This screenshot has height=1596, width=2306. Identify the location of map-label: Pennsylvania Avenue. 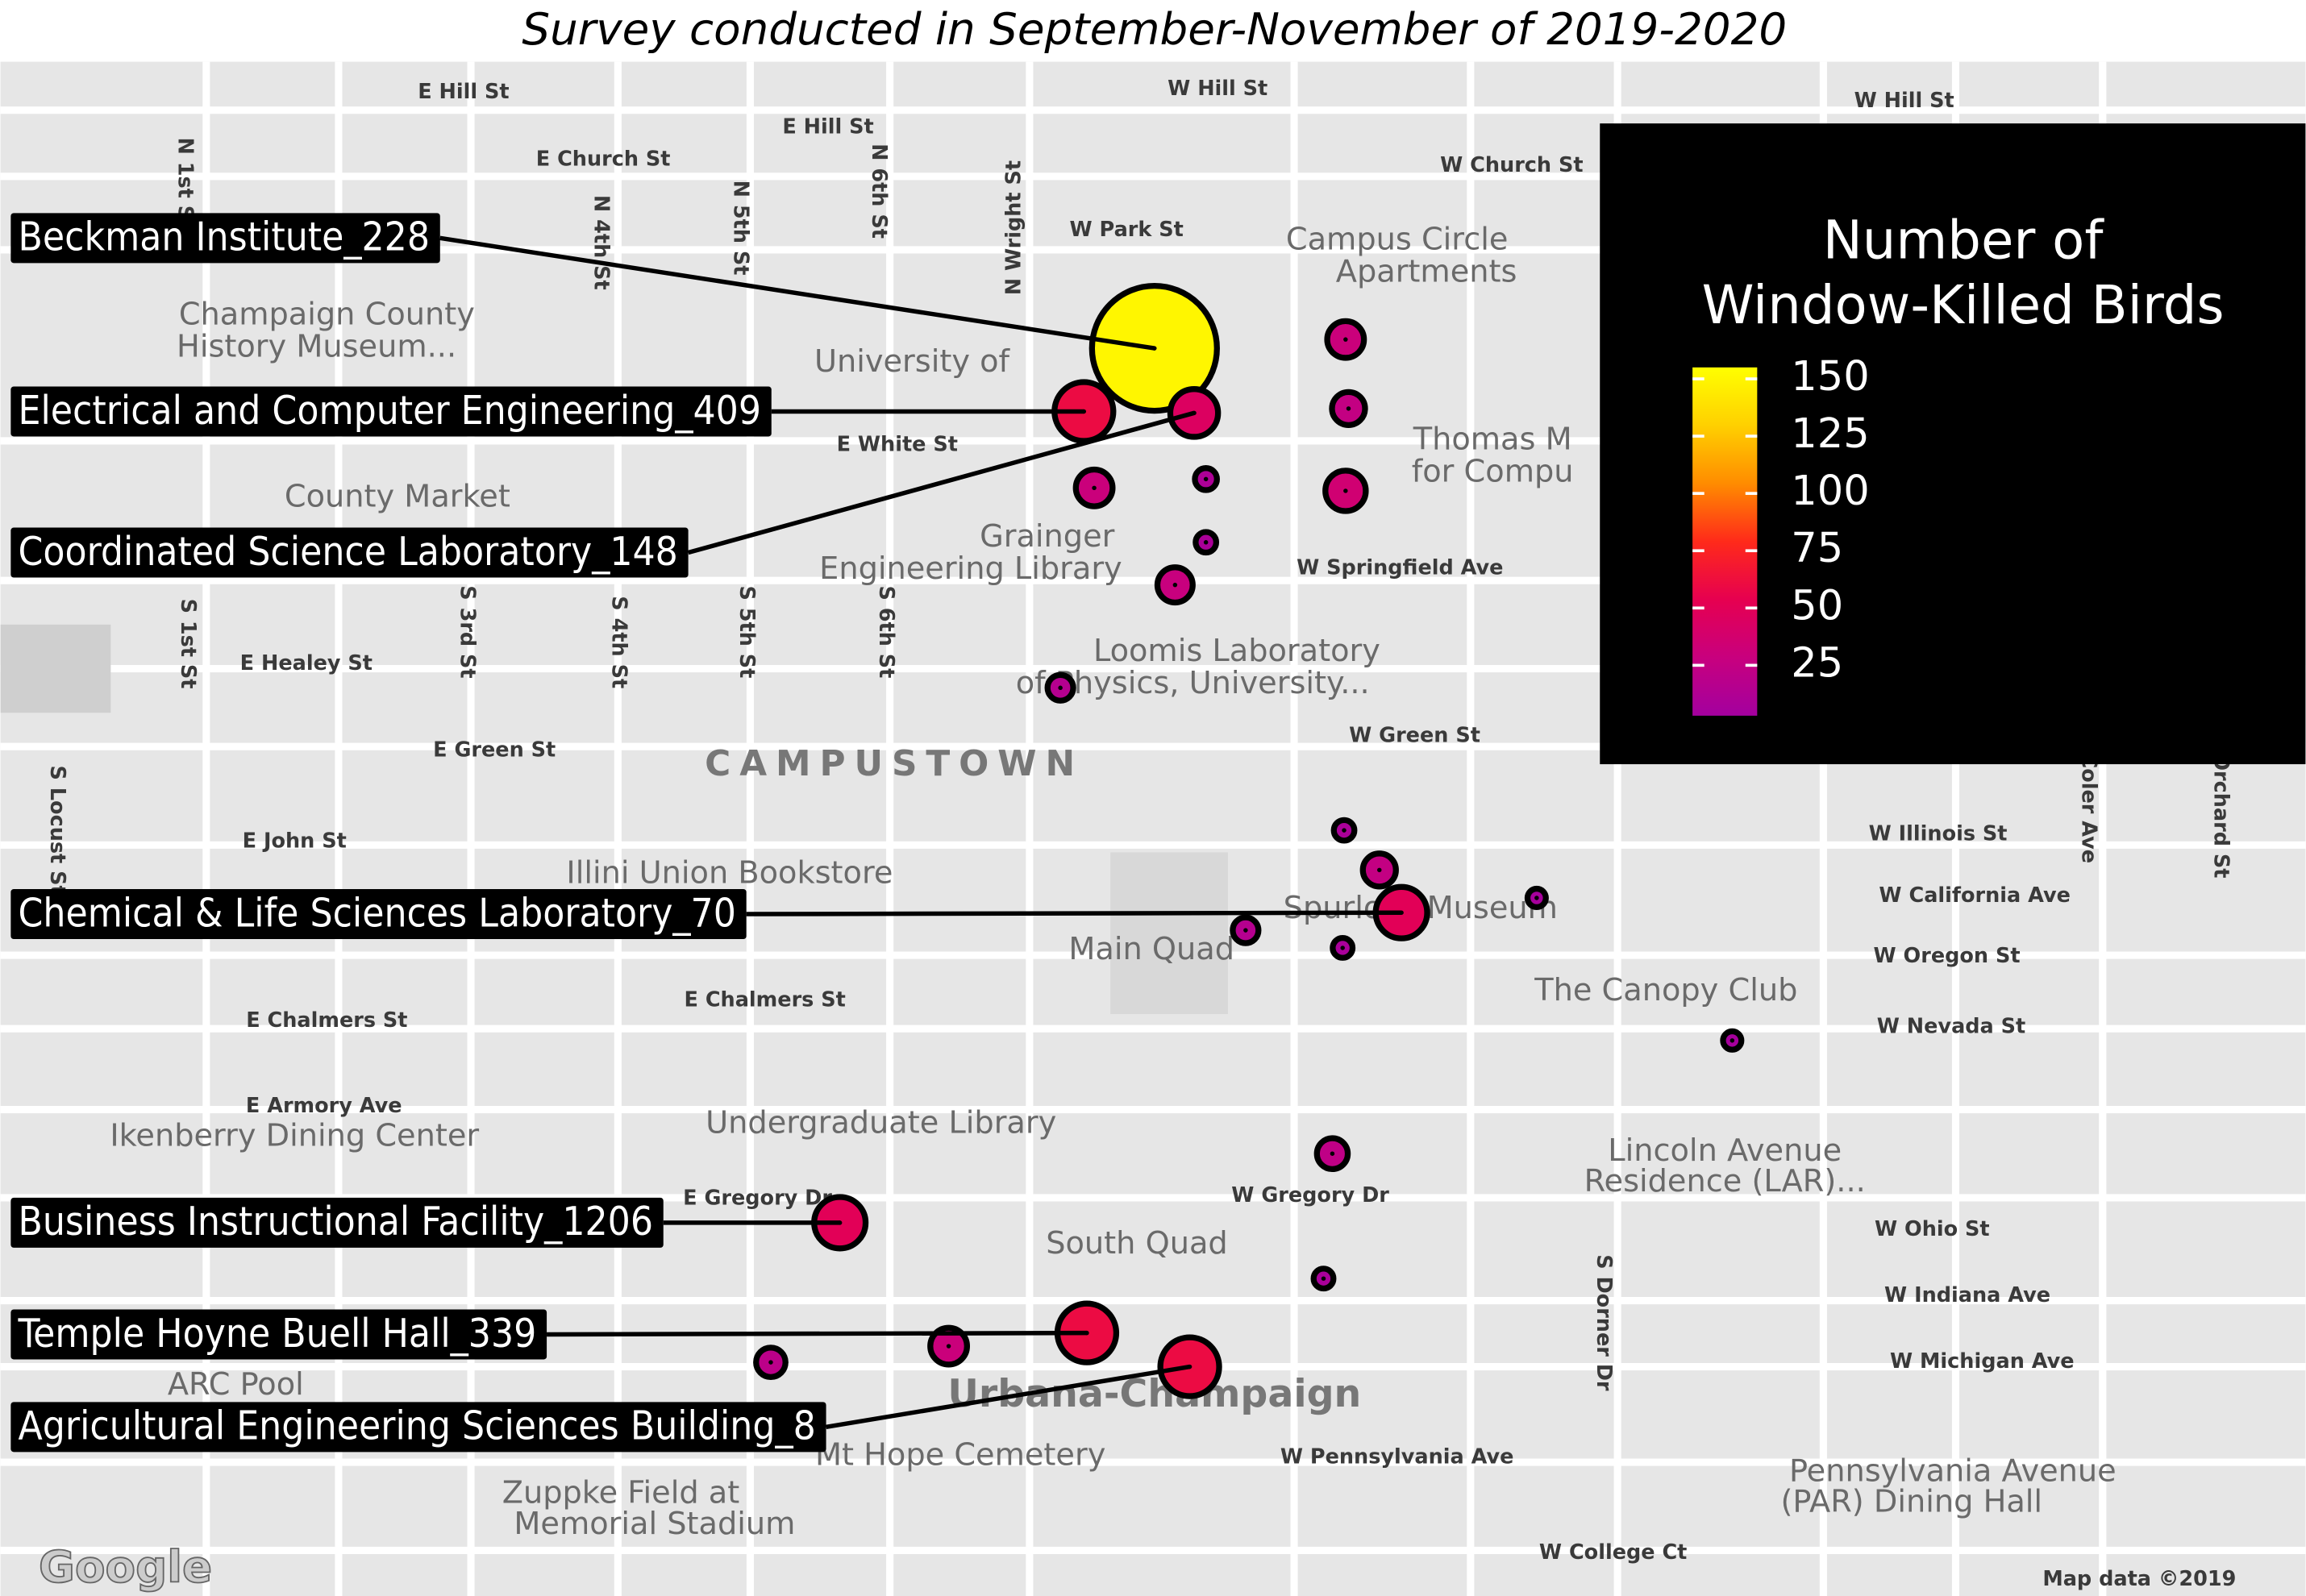
(1953, 1471).